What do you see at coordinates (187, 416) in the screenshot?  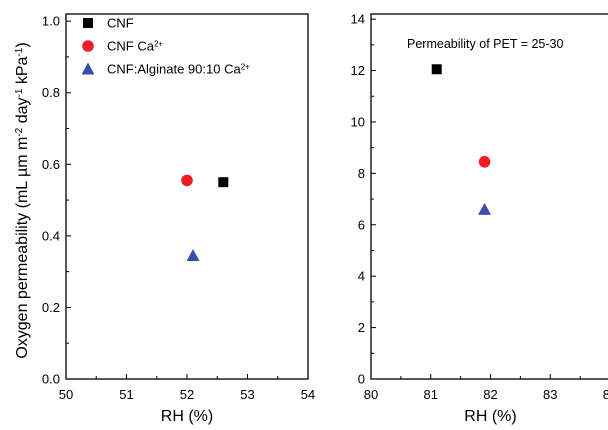 I see `left-x-axis-label: RH (%)` at bounding box center [187, 416].